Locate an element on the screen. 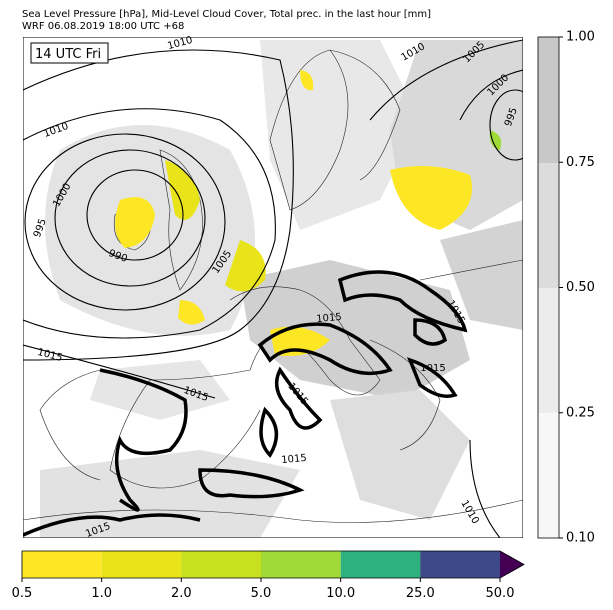 The image size is (613, 610). cloud-colorbar is located at coordinates (548, 287).